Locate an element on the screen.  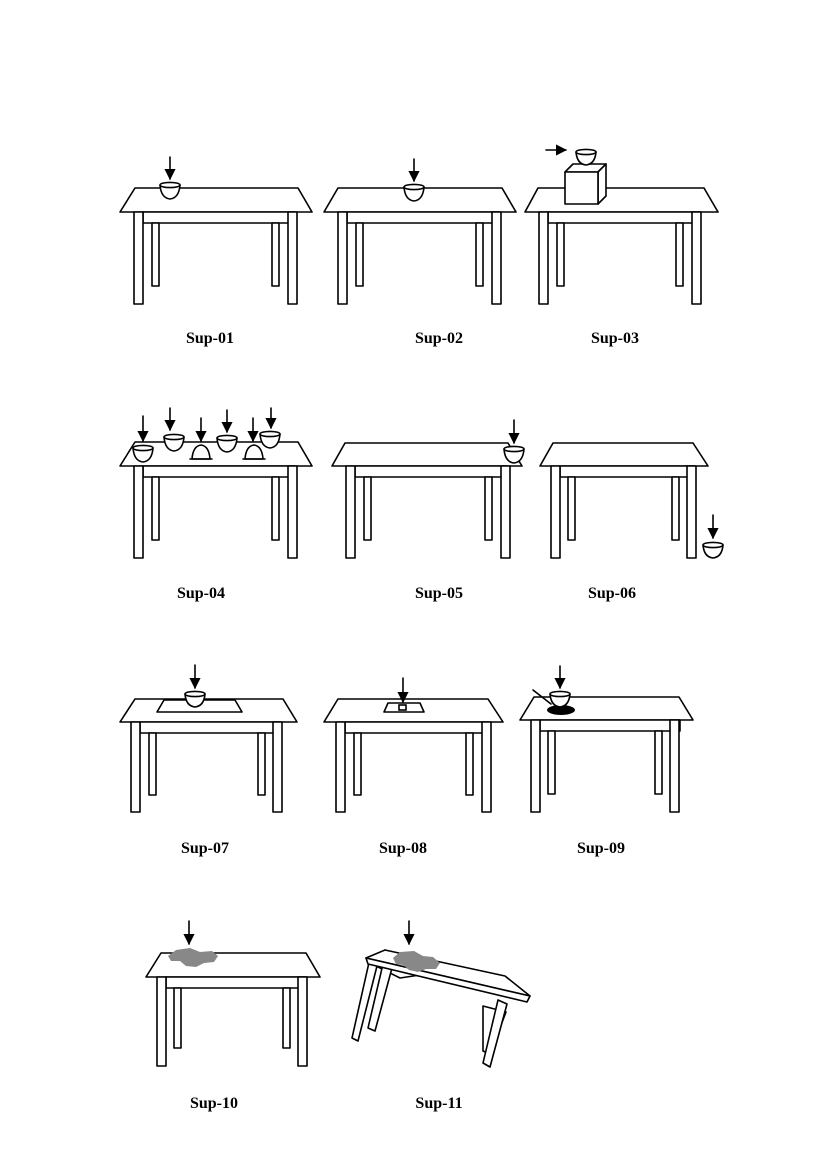
panel-caption: Sup-03 is located at coordinates (615, 338).